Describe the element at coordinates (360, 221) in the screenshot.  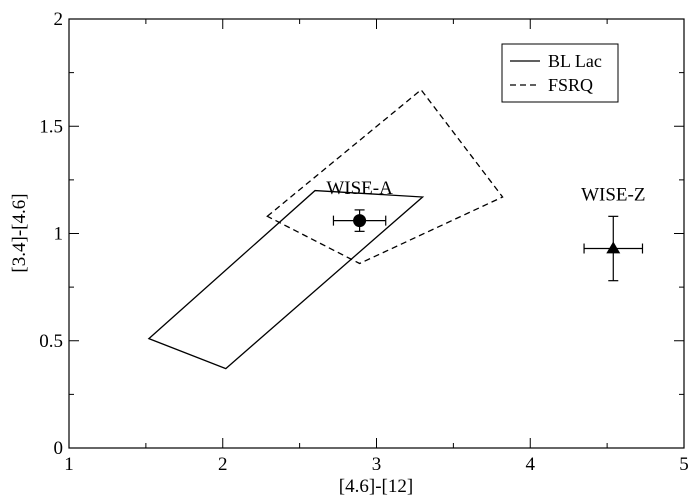
I see `wise-a-point-marker` at that location.